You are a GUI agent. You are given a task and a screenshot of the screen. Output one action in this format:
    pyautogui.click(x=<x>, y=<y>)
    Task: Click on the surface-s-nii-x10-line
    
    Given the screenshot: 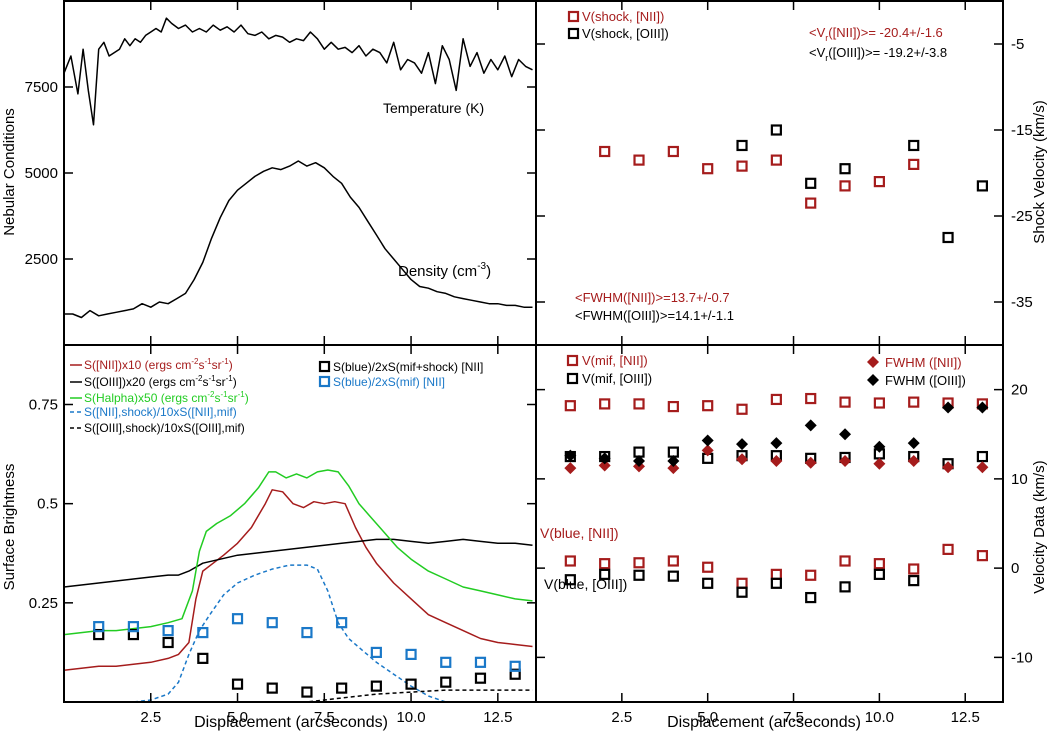 What is the action you would take?
    pyautogui.click(x=298, y=580)
    